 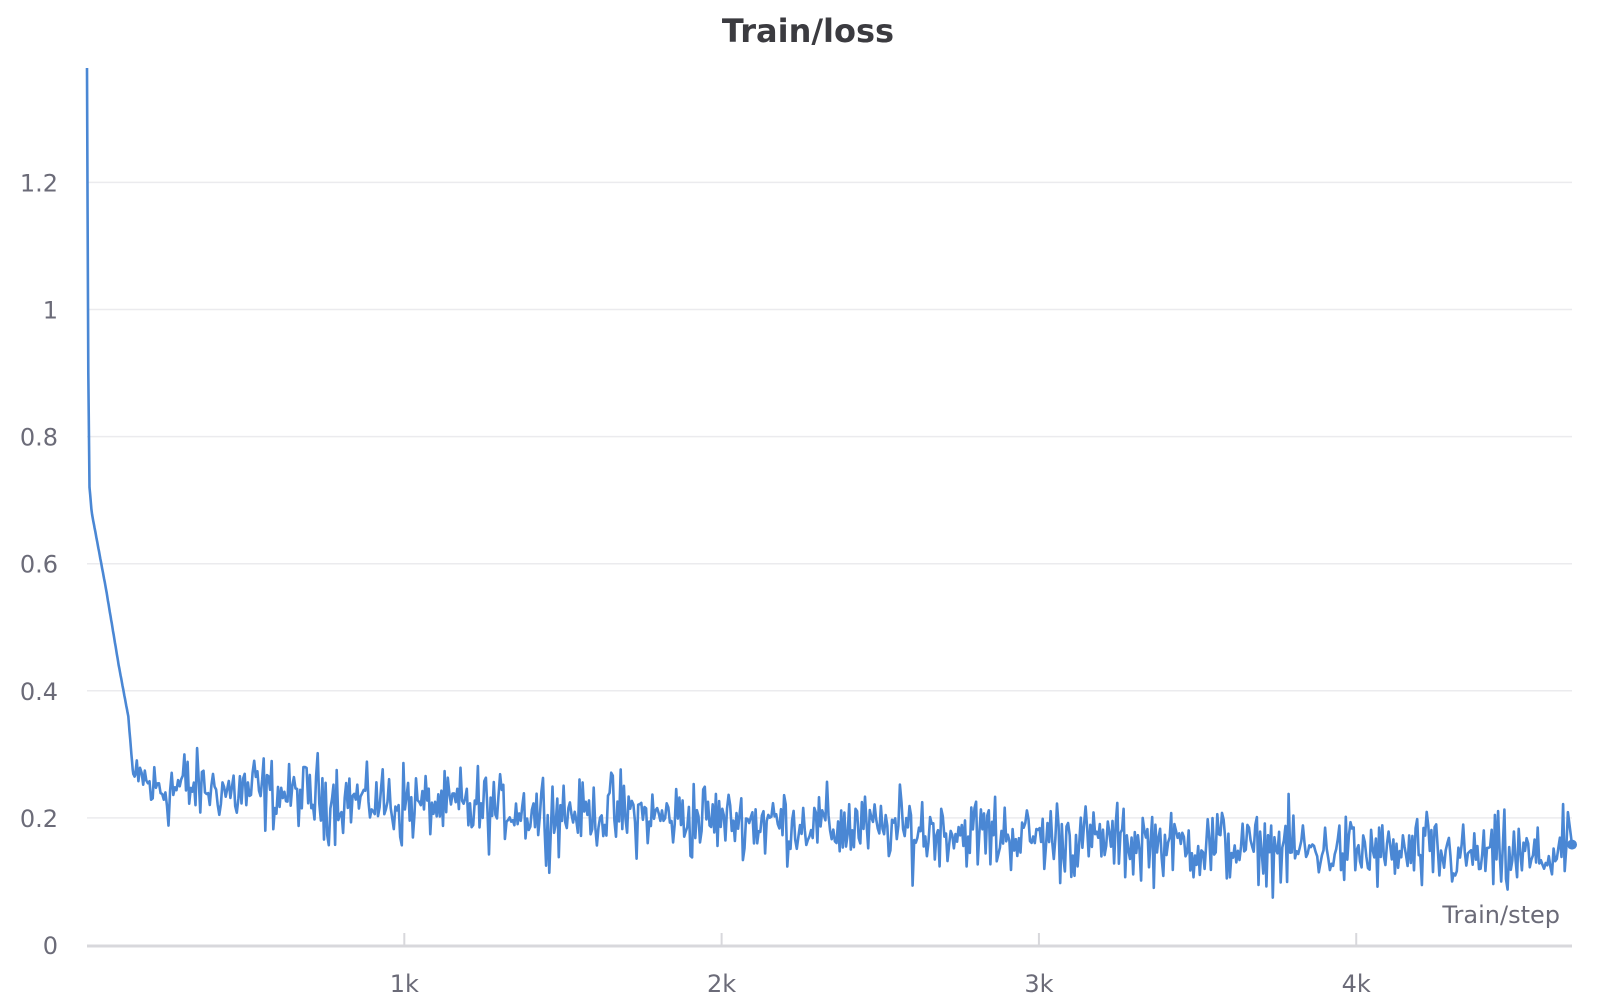 What do you see at coordinates (39, 692) in the screenshot?
I see `y-tick-label: 0.4` at bounding box center [39, 692].